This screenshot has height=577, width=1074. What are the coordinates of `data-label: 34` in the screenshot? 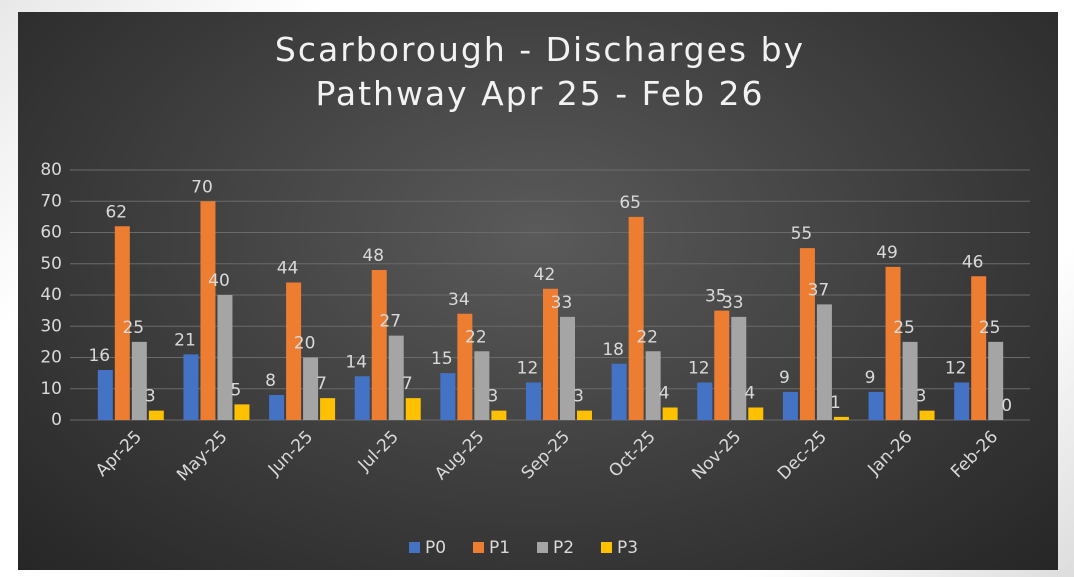 It's located at (459, 300).